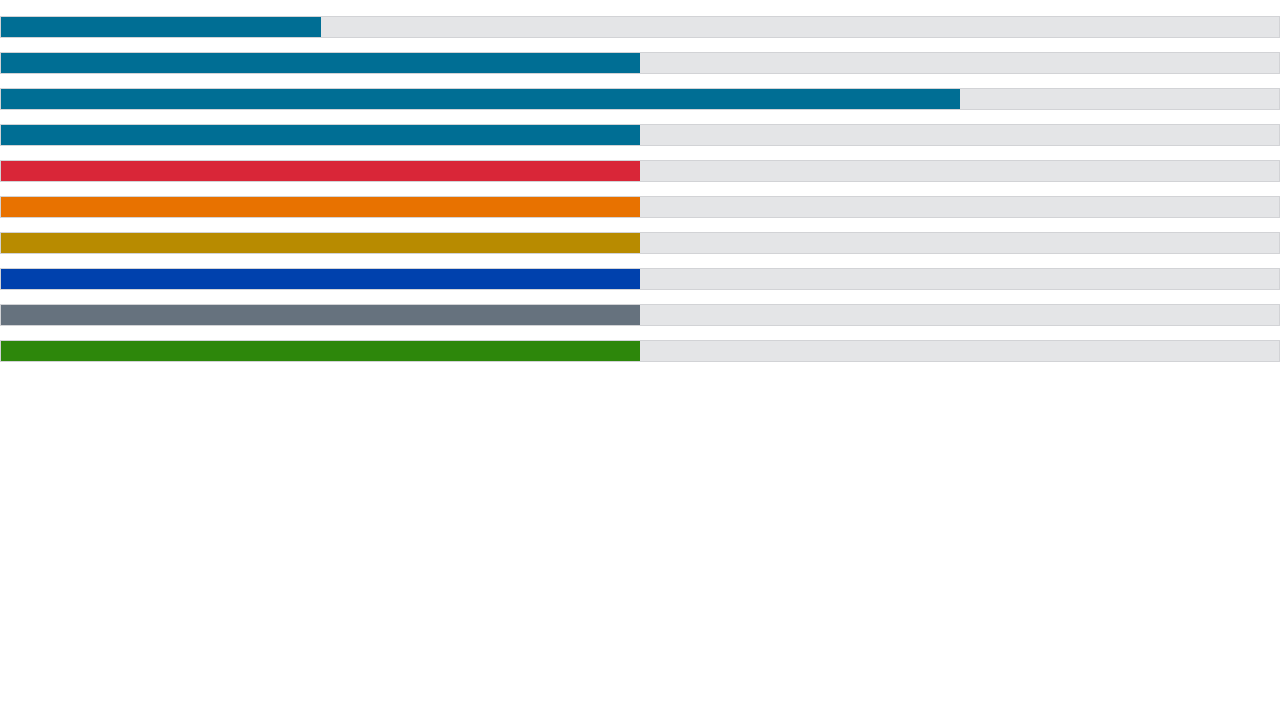  I want to click on progress-bar-warning, so click(640, 207).